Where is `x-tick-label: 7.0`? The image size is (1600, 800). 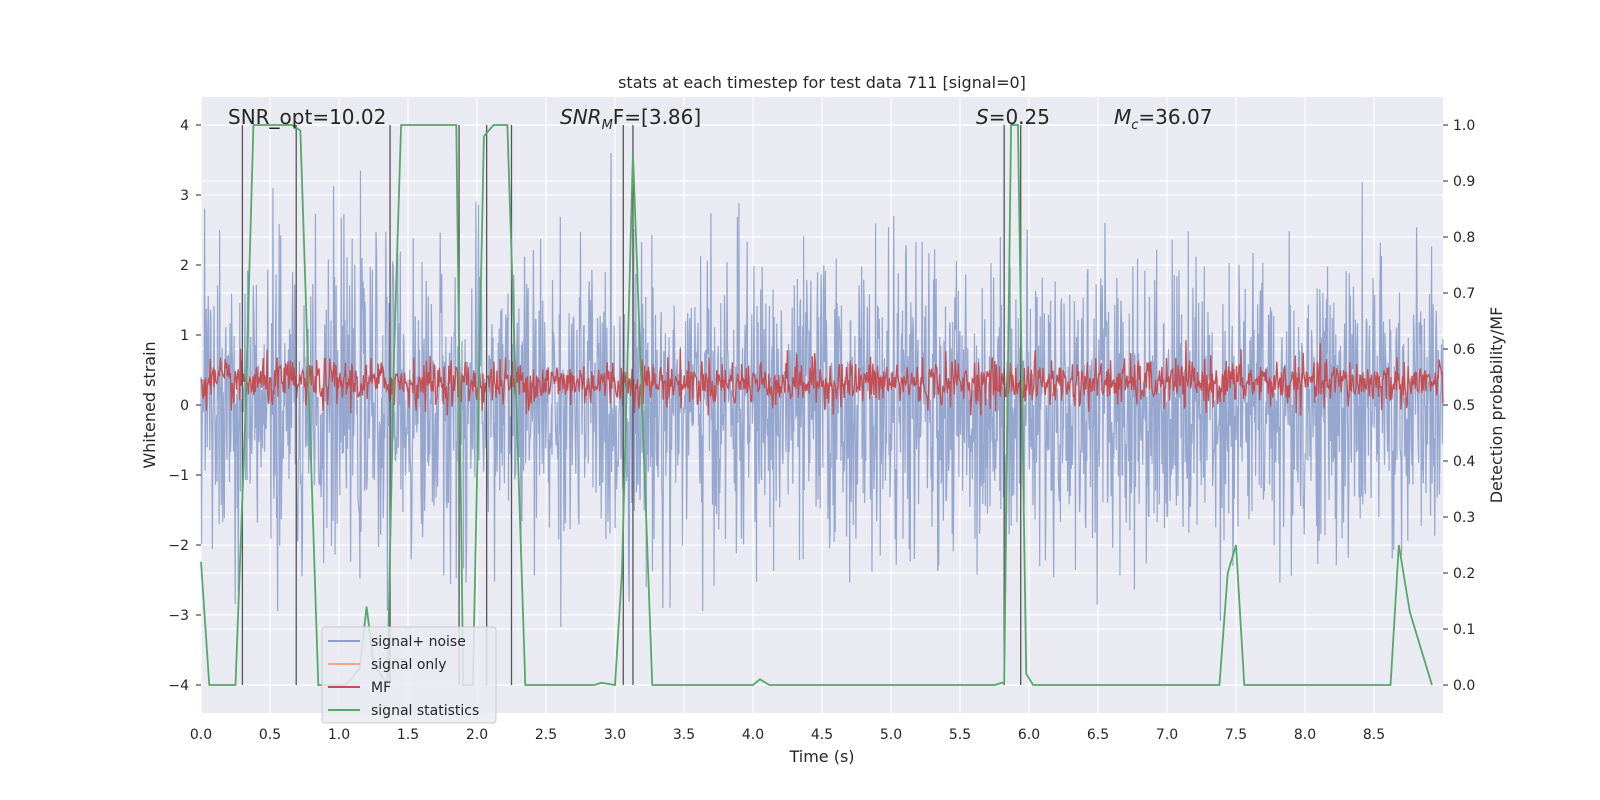 x-tick-label: 7.0 is located at coordinates (1167, 735).